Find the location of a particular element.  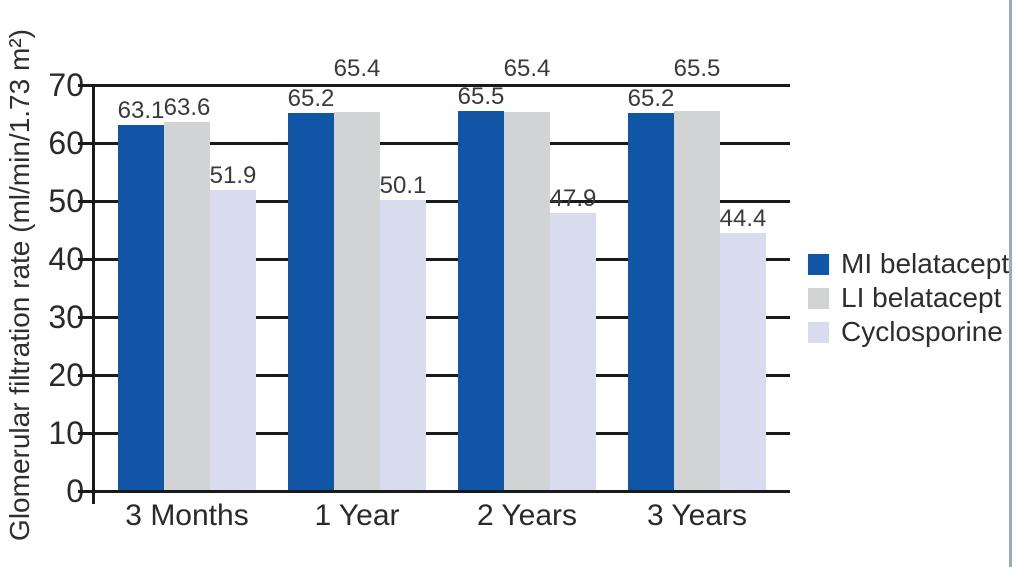

legend: MI belatacept LI belatacept Cyclosporine is located at coordinates (908, 298).